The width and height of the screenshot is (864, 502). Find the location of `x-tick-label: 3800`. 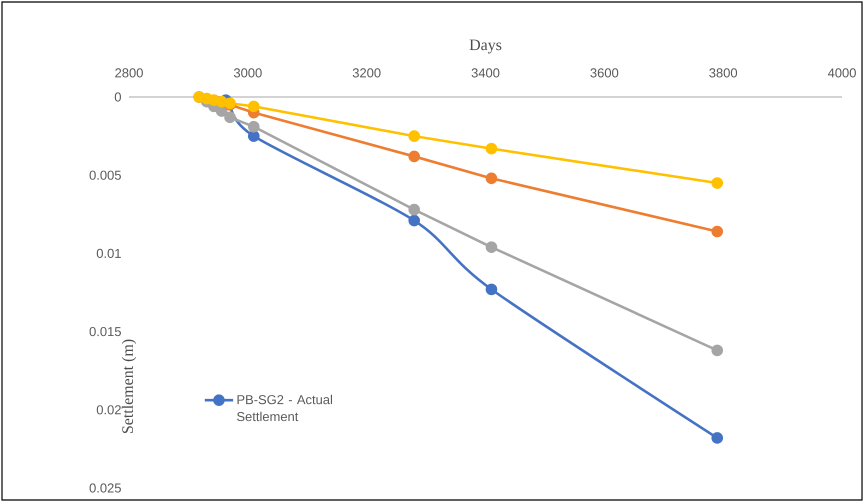

x-tick-label: 3800 is located at coordinates (723, 73).